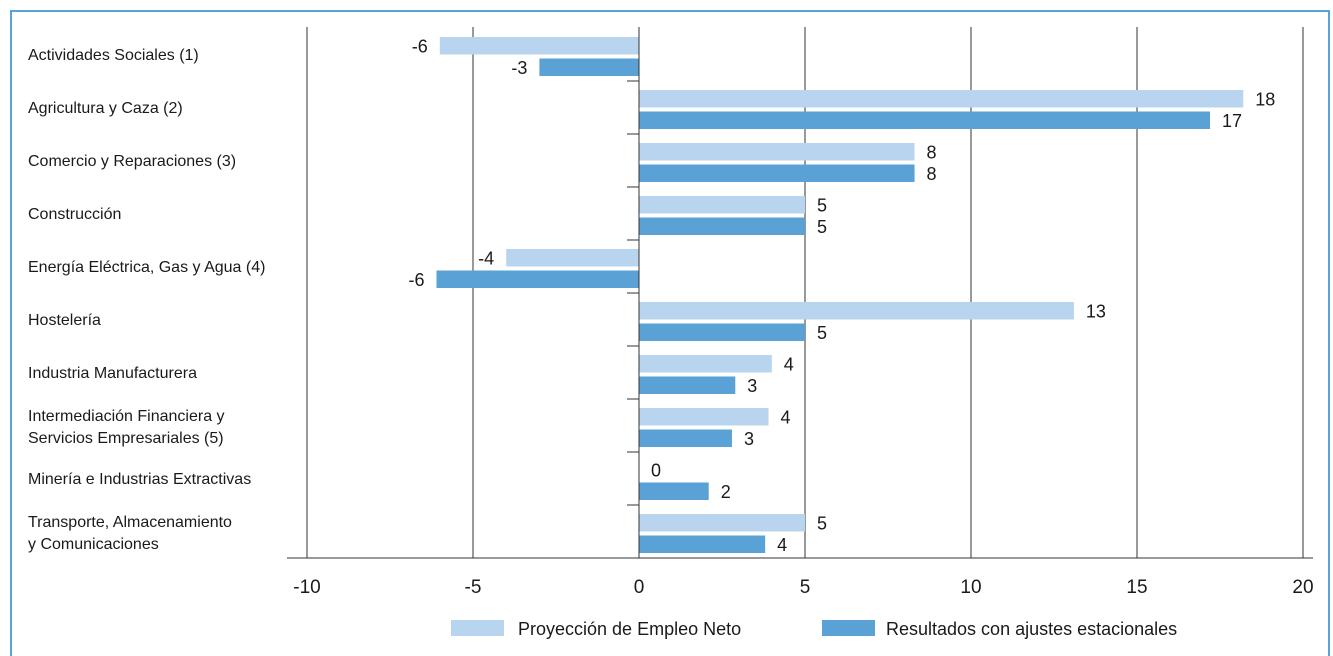  Describe the element at coordinates (1265, 100) in the screenshot. I see `data-label: 18` at that location.